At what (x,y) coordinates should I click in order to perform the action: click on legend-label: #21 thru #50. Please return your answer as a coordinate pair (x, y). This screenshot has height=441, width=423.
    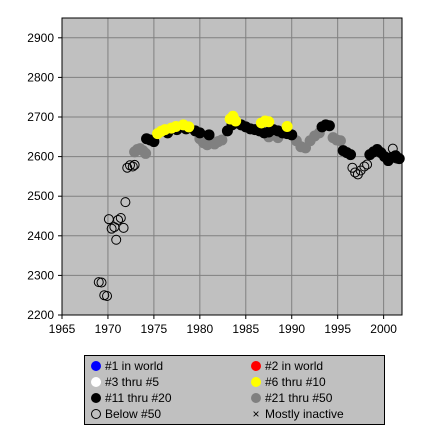
    Looking at the image, I should click on (299, 398).